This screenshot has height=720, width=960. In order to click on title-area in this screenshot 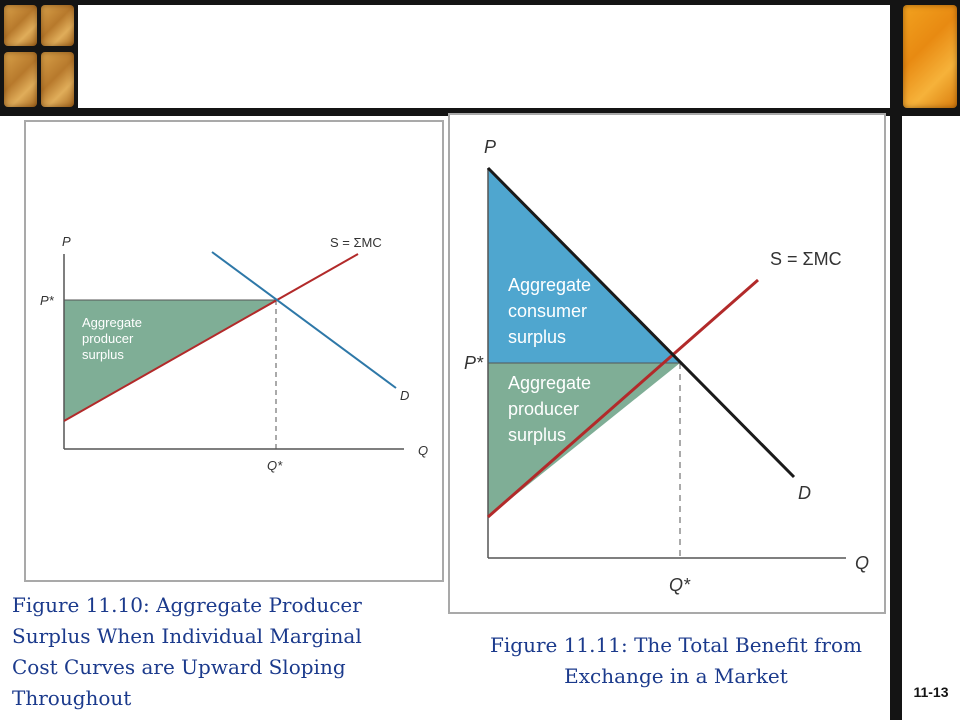, I will do `click(484, 56)`.